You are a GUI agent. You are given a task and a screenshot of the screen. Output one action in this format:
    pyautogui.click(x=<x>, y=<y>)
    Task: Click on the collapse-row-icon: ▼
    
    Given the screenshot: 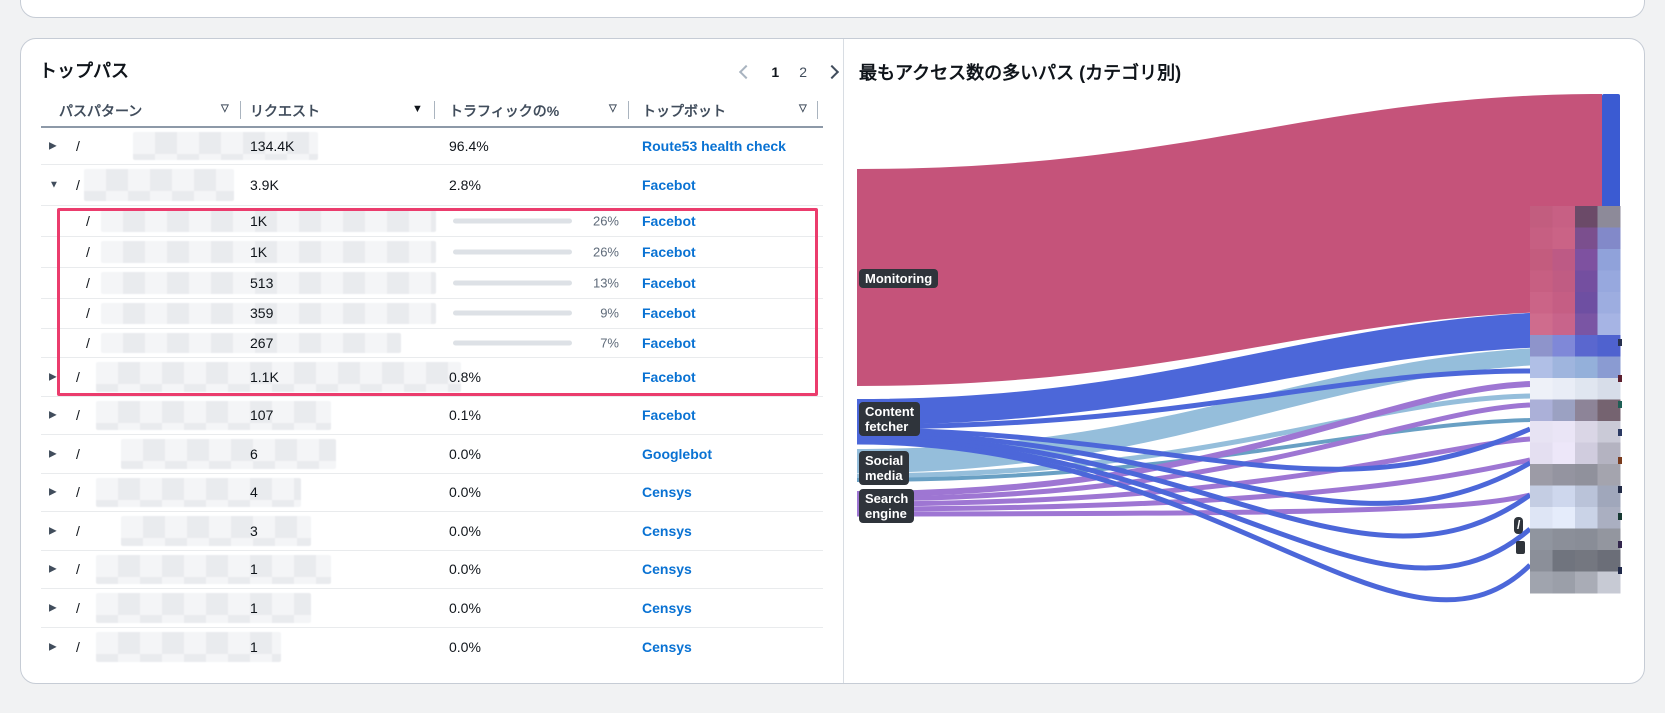 What is the action you would take?
    pyautogui.click(x=54, y=185)
    